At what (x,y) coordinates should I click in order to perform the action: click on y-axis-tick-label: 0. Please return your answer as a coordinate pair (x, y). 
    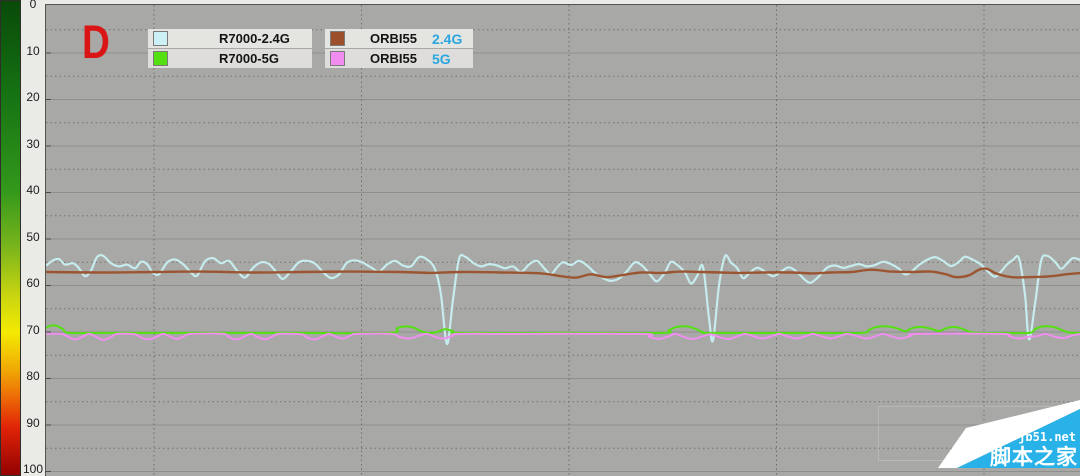
    Looking at the image, I should click on (33, 5).